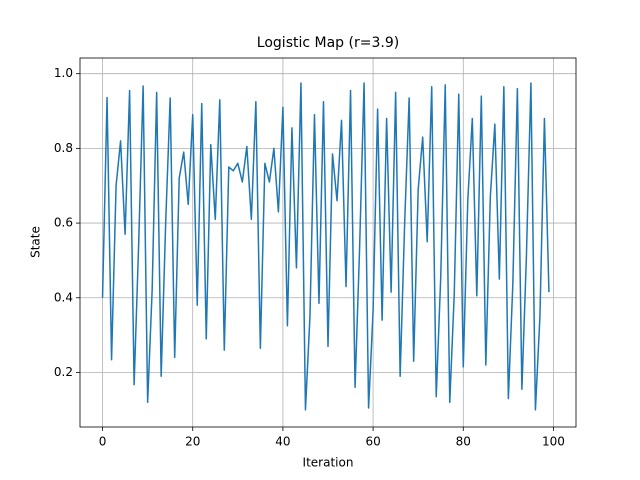 This screenshot has height=480, width=640. What do you see at coordinates (553, 442) in the screenshot?
I see `x-tick-label: 100` at bounding box center [553, 442].